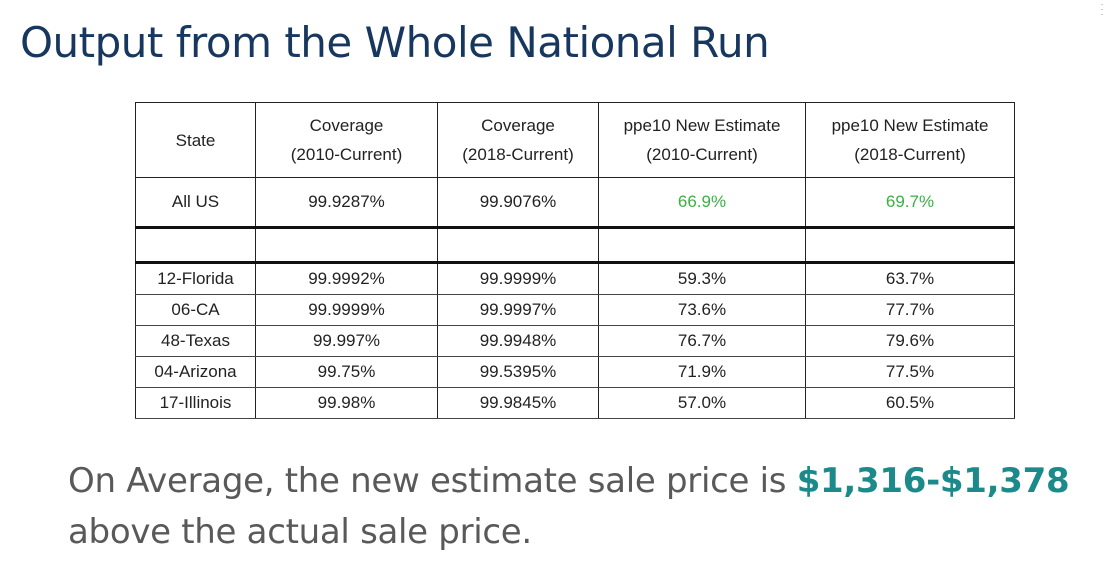  What do you see at coordinates (910, 278) in the screenshot?
I see `cell-estimate-2018: 63.7%` at bounding box center [910, 278].